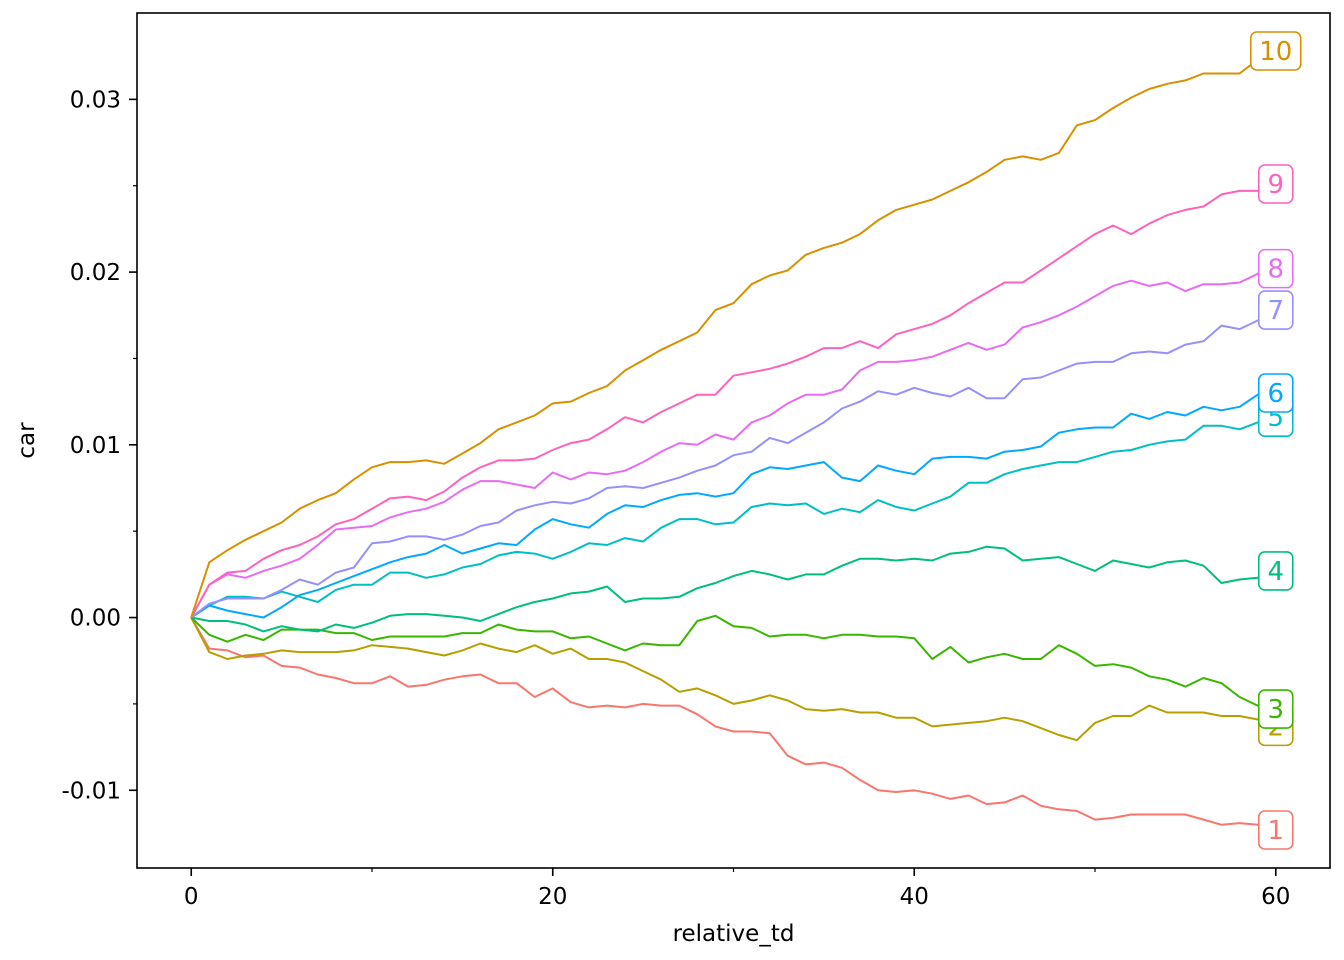 The height and width of the screenshot is (960, 1344). What do you see at coordinates (95, 273) in the screenshot?
I see `y-tick-label: 0.02` at bounding box center [95, 273].